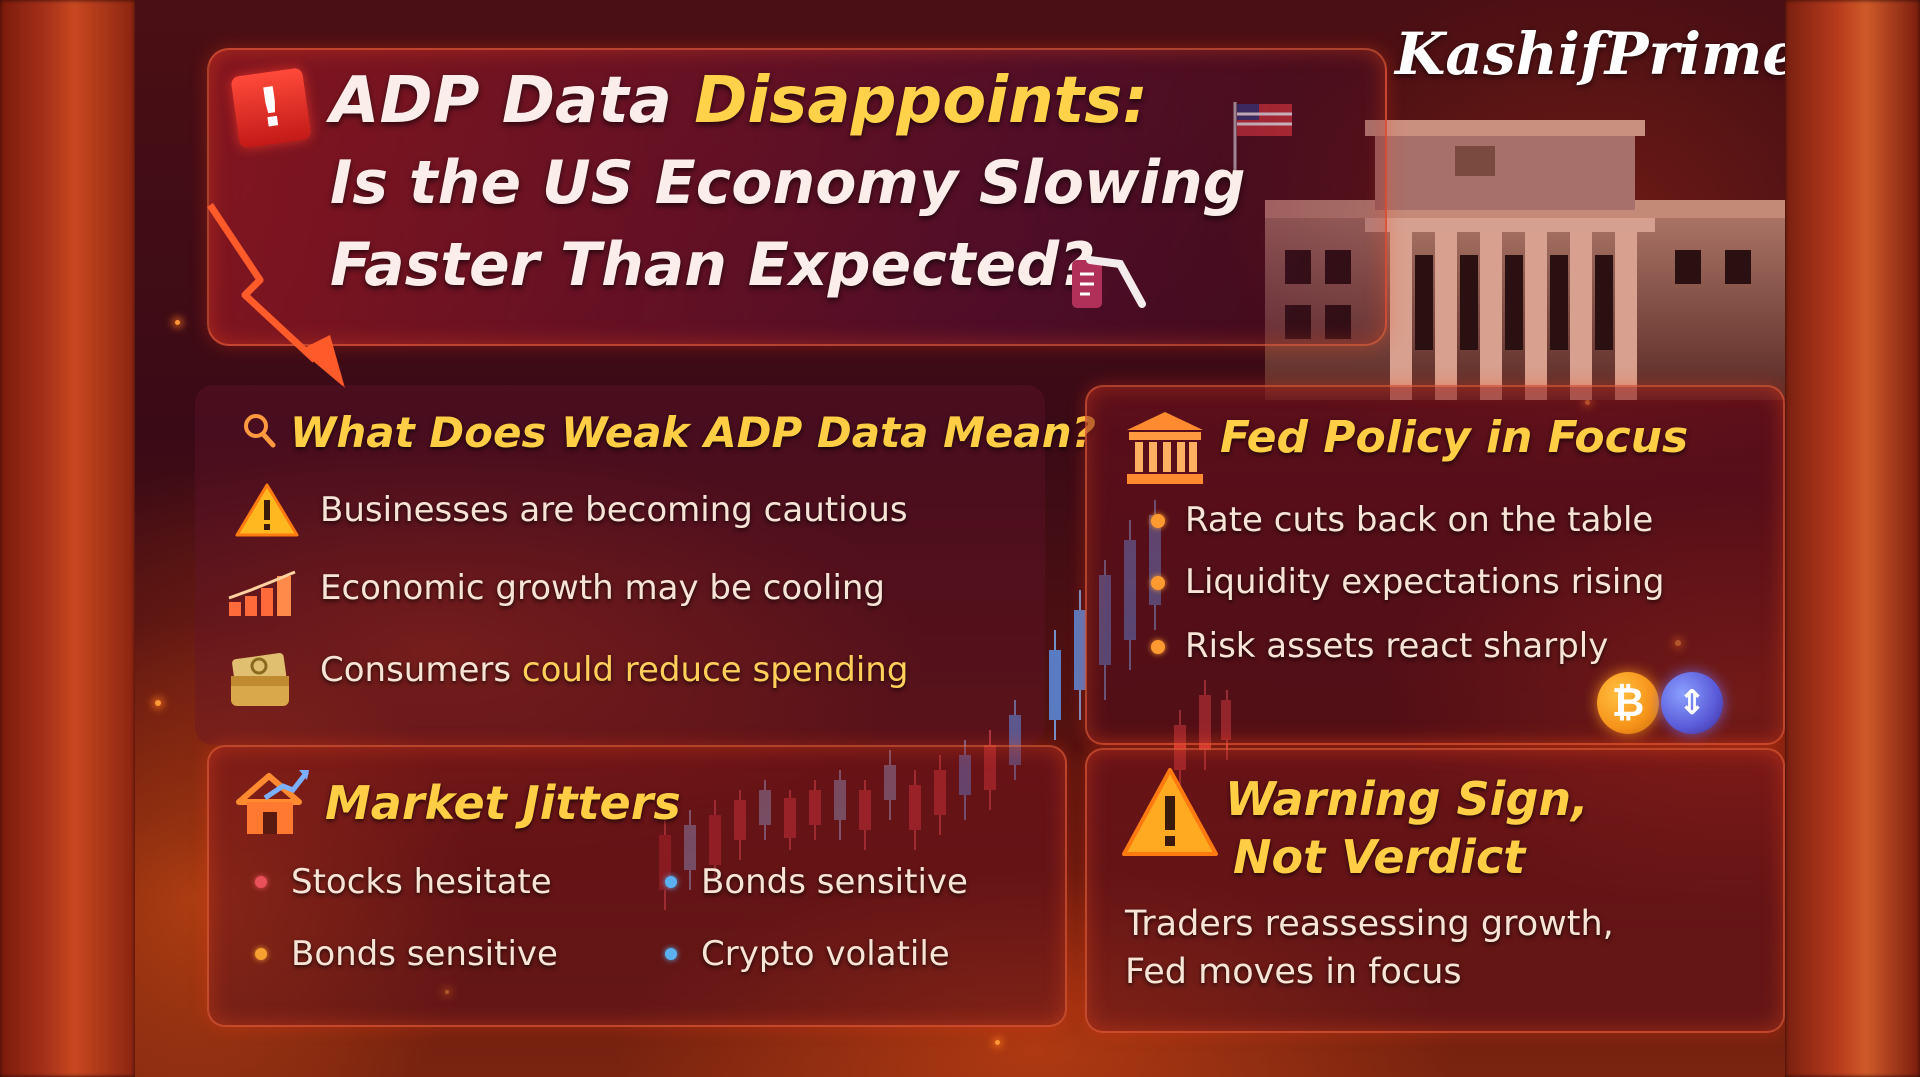 The image size is (1920, 1077). Describe the element at coordinates (1170, 812) in the screenshot. I see `warning-sign-icon` at that location.